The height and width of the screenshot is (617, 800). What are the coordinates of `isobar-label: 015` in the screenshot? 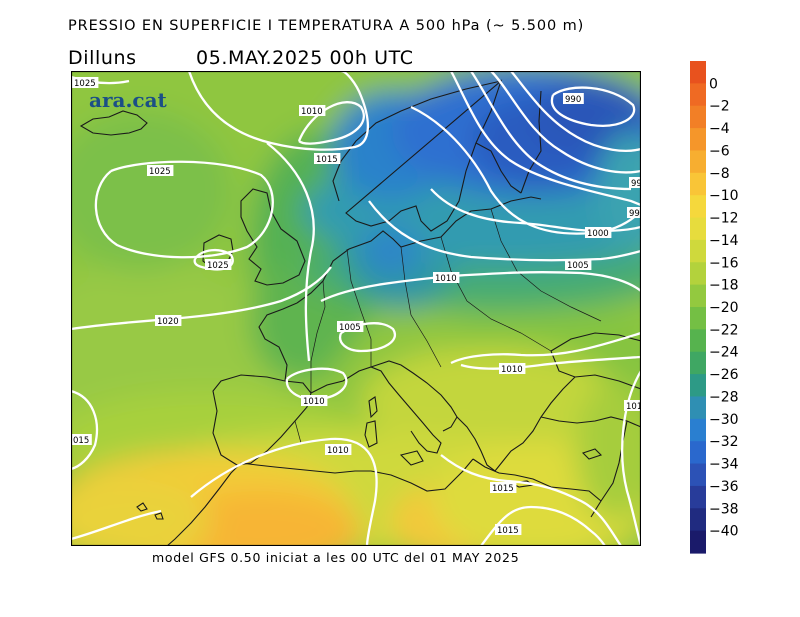 It's located at (81, 440).